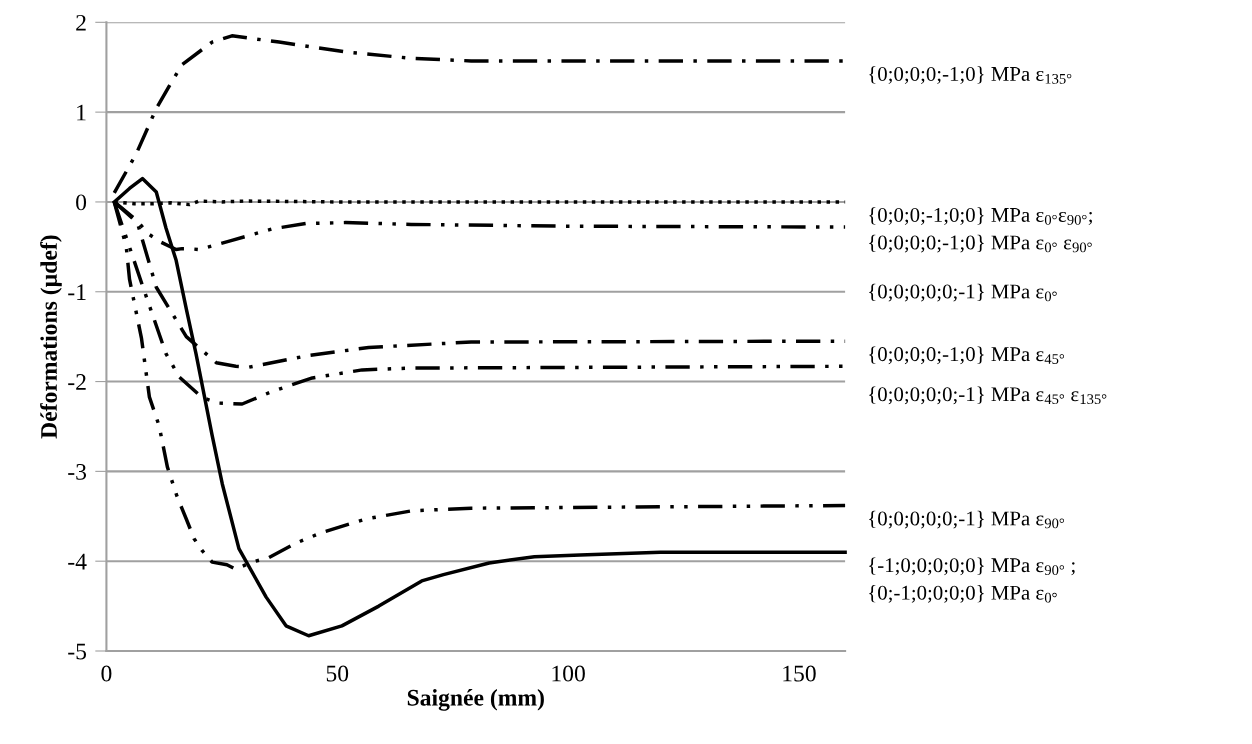 This screenshot has width=1252, height=744. Describe the element at coordinates (963, 292) in the screenshot. I see `text: {0;0;0;0;0;-1} MPa ε$_{0°}$` at that location.